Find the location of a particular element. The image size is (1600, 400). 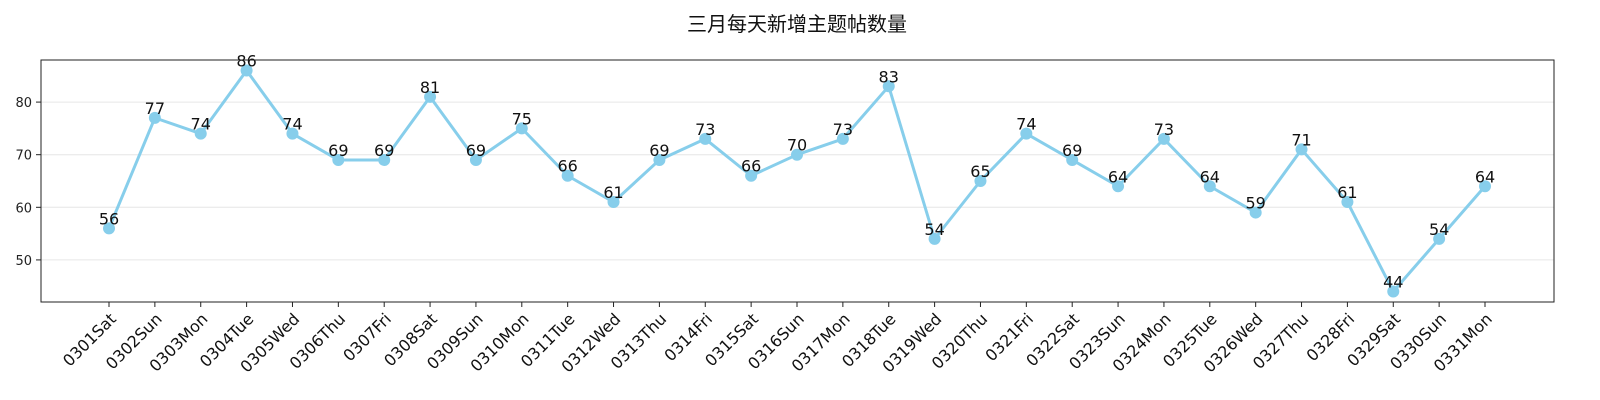

y-tick-label: 50 is located at coordinates (23, 261).